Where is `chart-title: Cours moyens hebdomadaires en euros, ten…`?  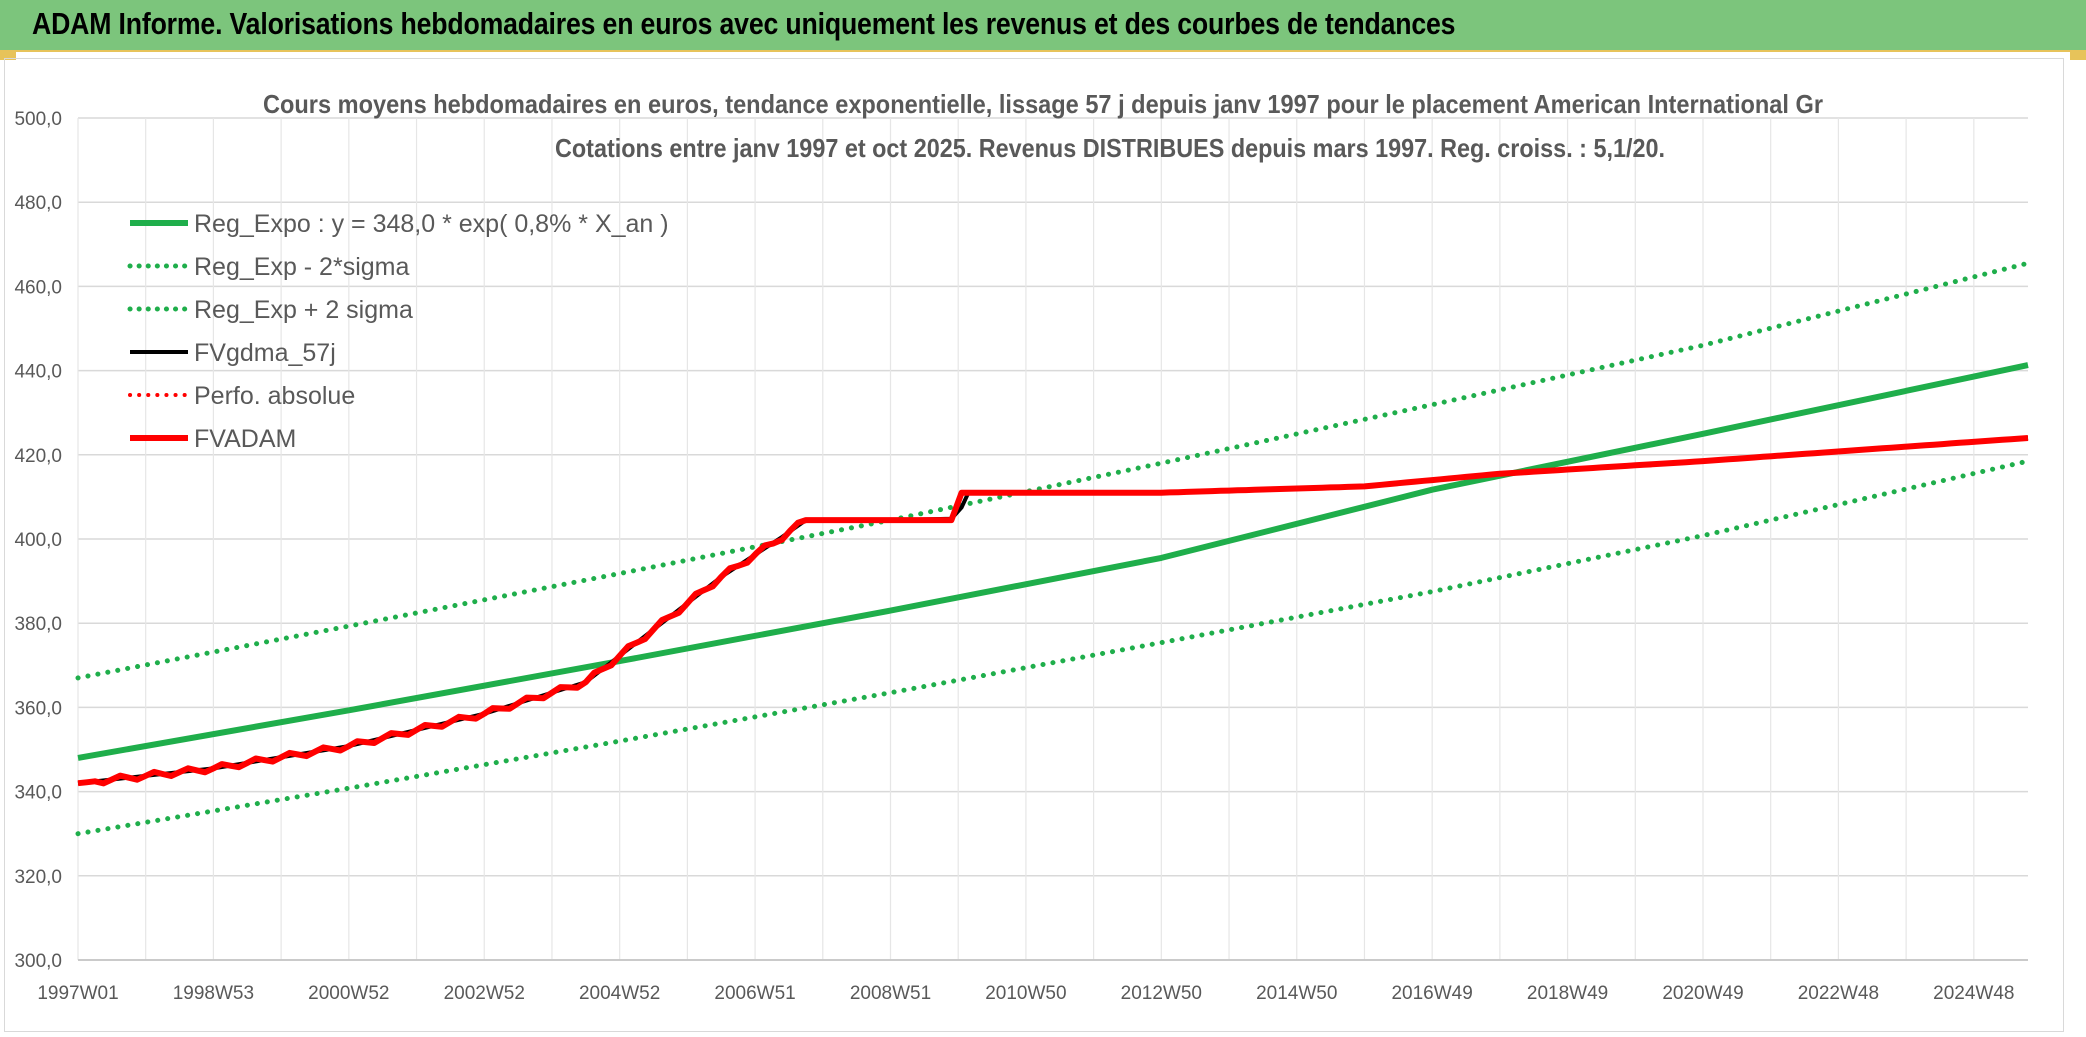 chart-title: Cours moyens hebdomadaires en euros, ten… is located at coordinates (1043, 104).